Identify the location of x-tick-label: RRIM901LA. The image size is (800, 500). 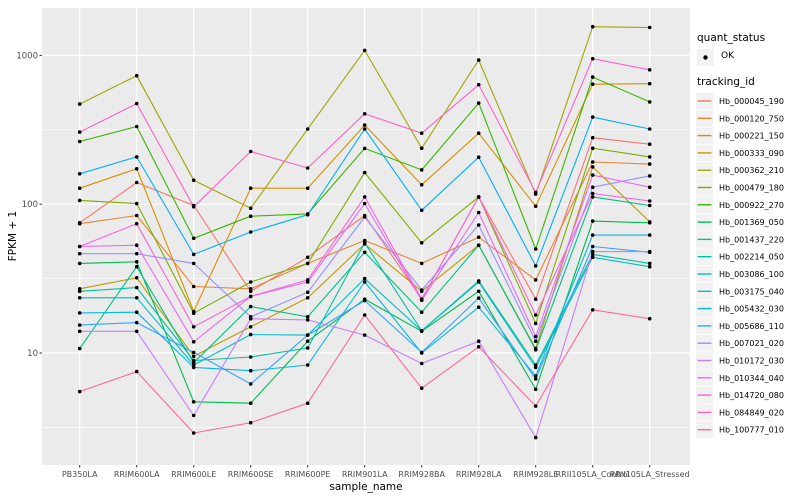
(365, 474).